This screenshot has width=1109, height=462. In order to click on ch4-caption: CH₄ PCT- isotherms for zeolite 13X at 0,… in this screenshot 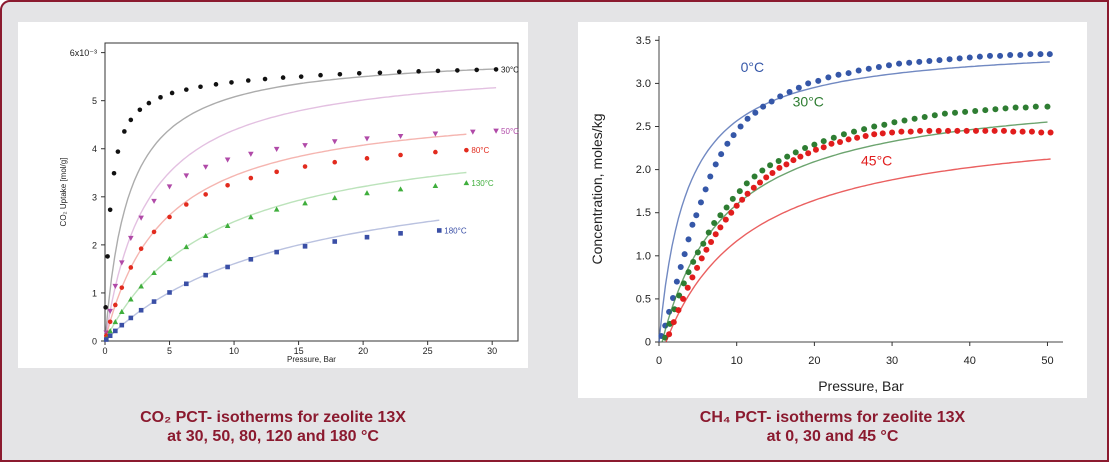, I will do `click(832, 427)`.